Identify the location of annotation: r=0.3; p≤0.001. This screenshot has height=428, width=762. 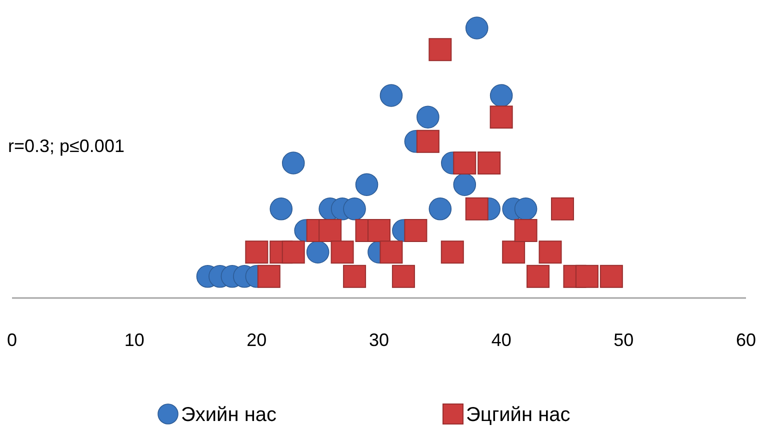
(66, 146).